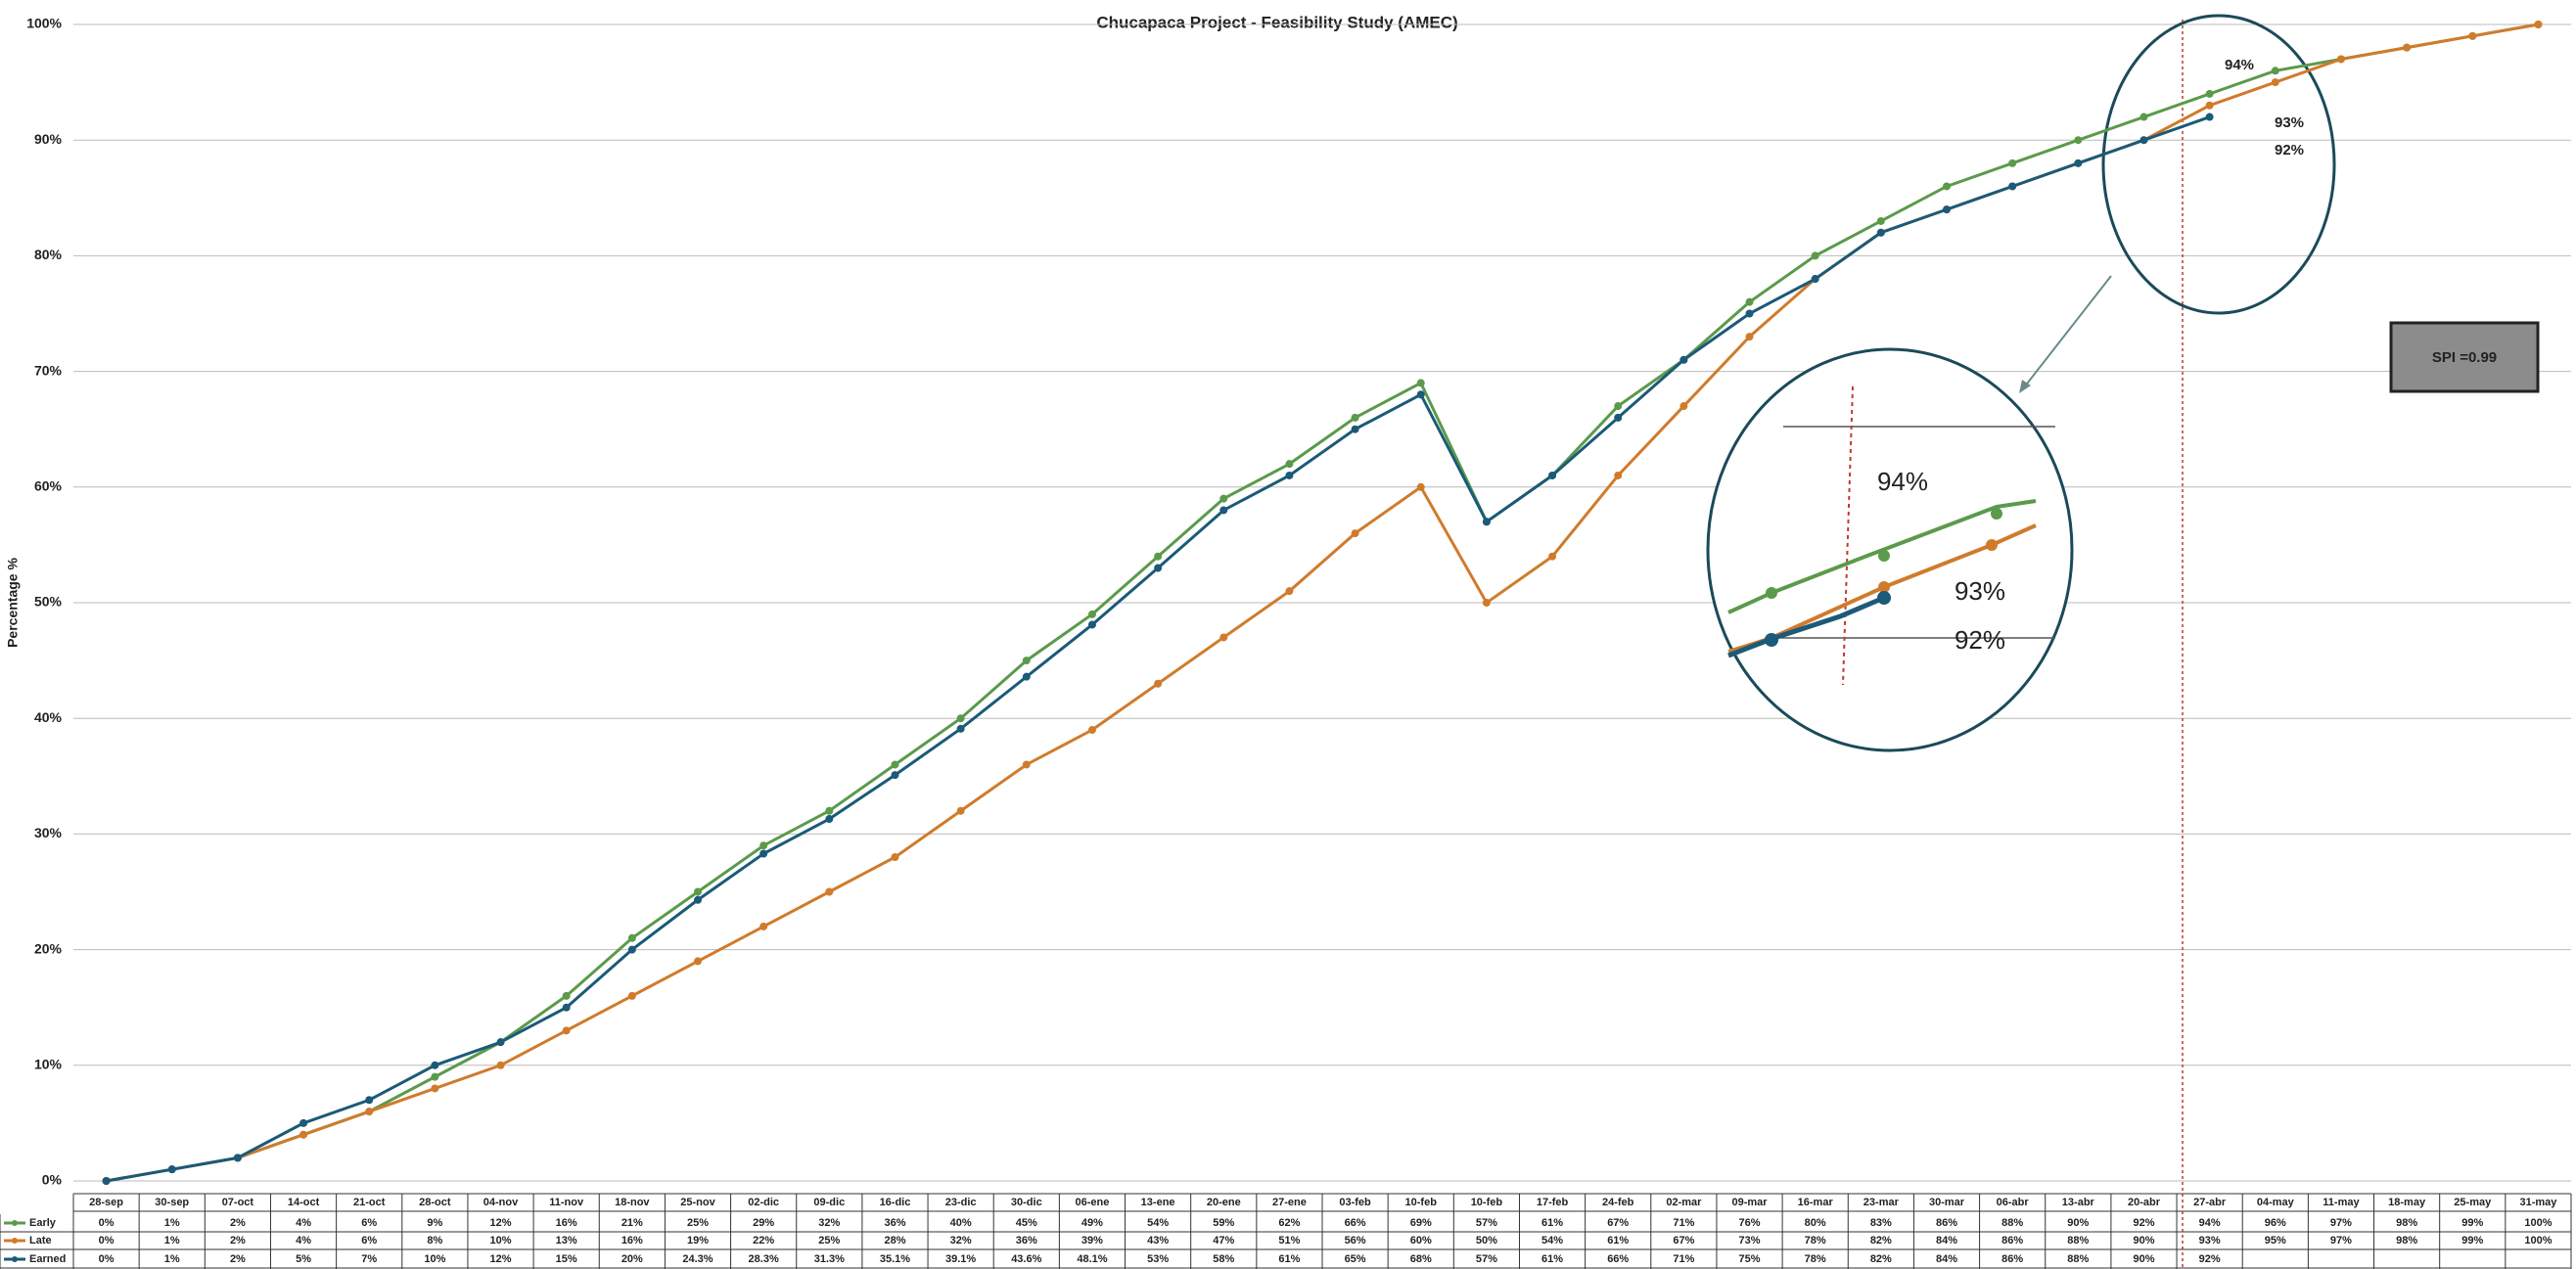  What do you see at coordinates (961, 1223) in the screenshot?
I see `table-cell: 40%` at bounding box center [961, 1223].